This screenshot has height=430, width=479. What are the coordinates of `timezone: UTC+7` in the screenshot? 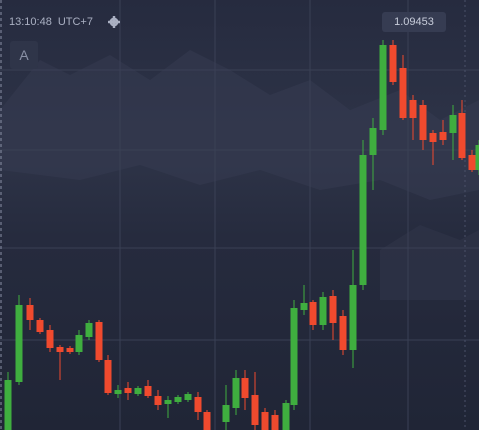 It's located at (75, 22).